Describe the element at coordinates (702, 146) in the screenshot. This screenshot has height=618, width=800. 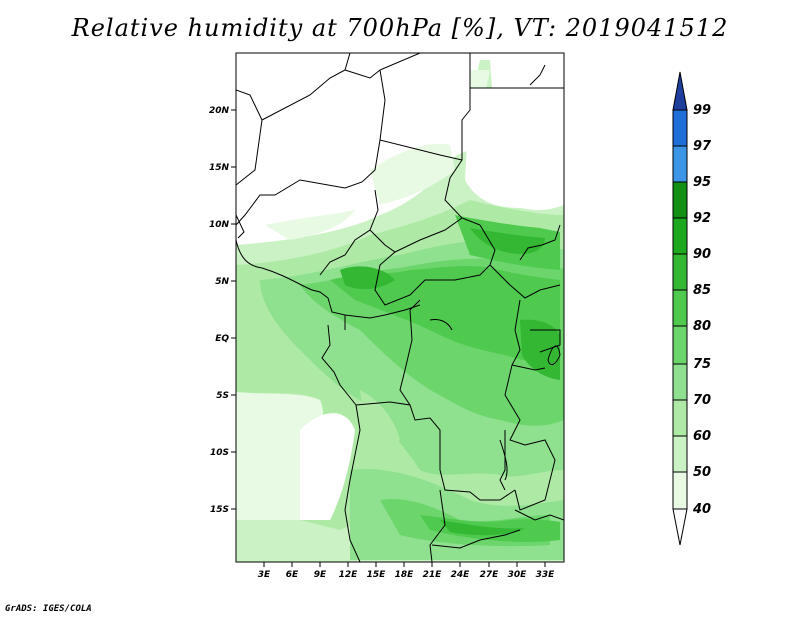
I see `colorbar-label: 97` at that location.